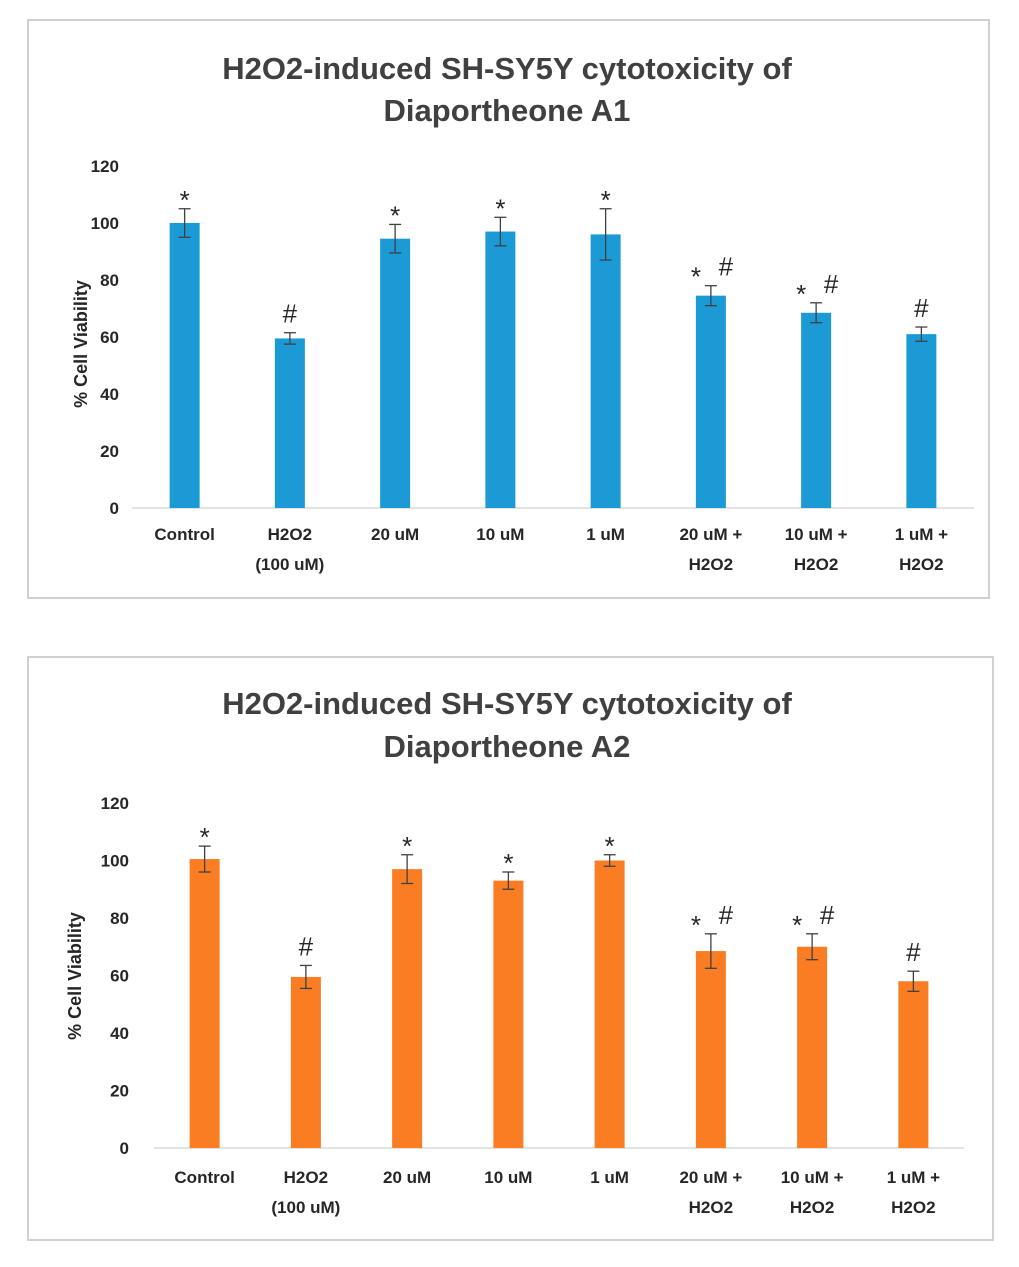 The image size is (1019, 1267). Describe the element at coordinates (184, 534) in the screenshot. I see `chart-a1-category-label: Control` at that location.